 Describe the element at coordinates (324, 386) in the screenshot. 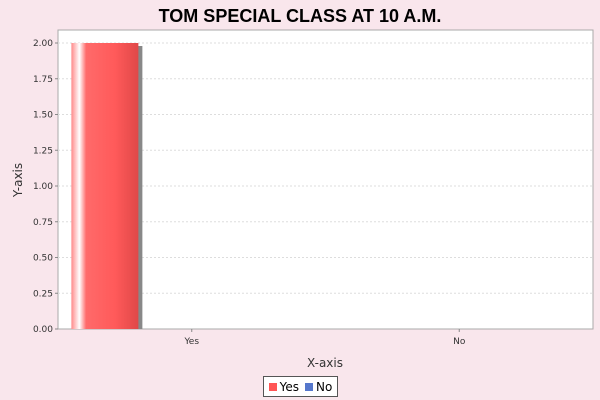

I see `legend-label-no: No` at that location.